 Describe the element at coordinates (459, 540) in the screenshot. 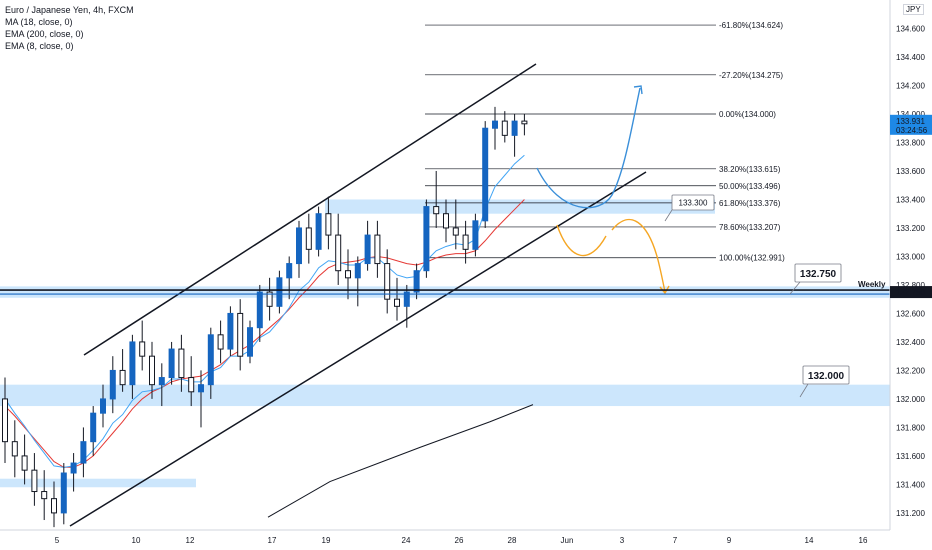

I see `time-tick-label: 26` at that location.